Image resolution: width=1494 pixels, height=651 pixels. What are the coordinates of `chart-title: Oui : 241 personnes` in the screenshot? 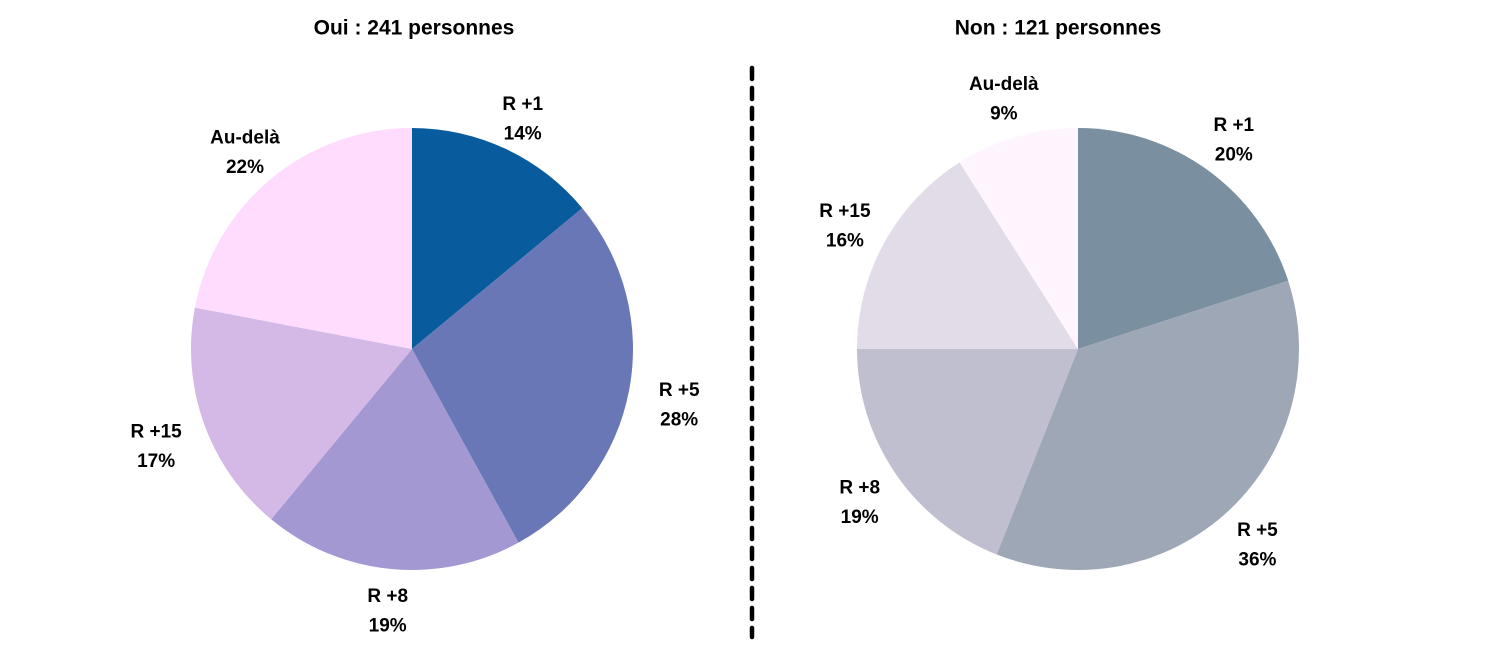 It's located at (414, 28).